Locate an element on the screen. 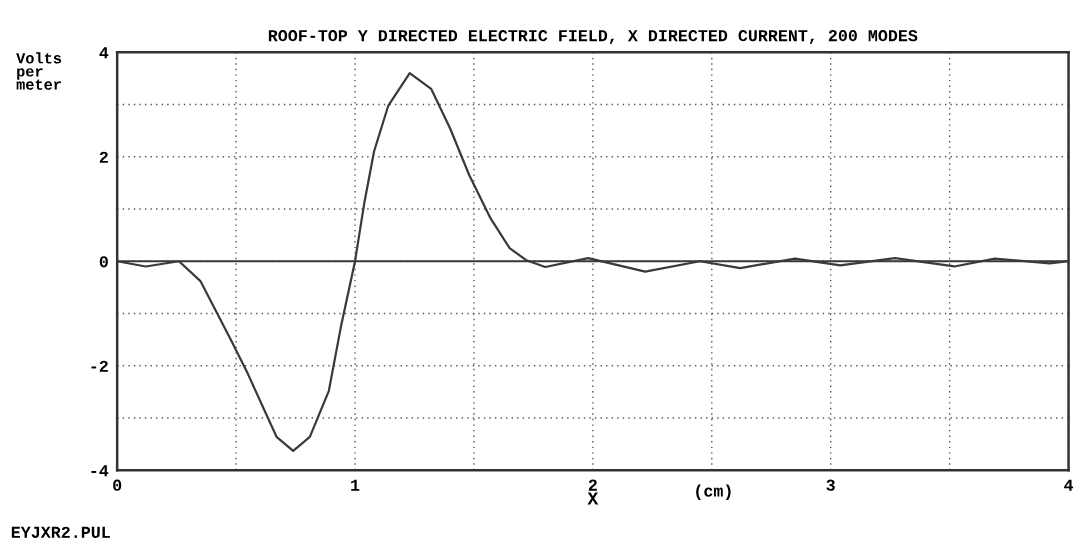 This screenshot has height=550, width=1075. x-tick-label: 0 is located at coordinates (117, 485).